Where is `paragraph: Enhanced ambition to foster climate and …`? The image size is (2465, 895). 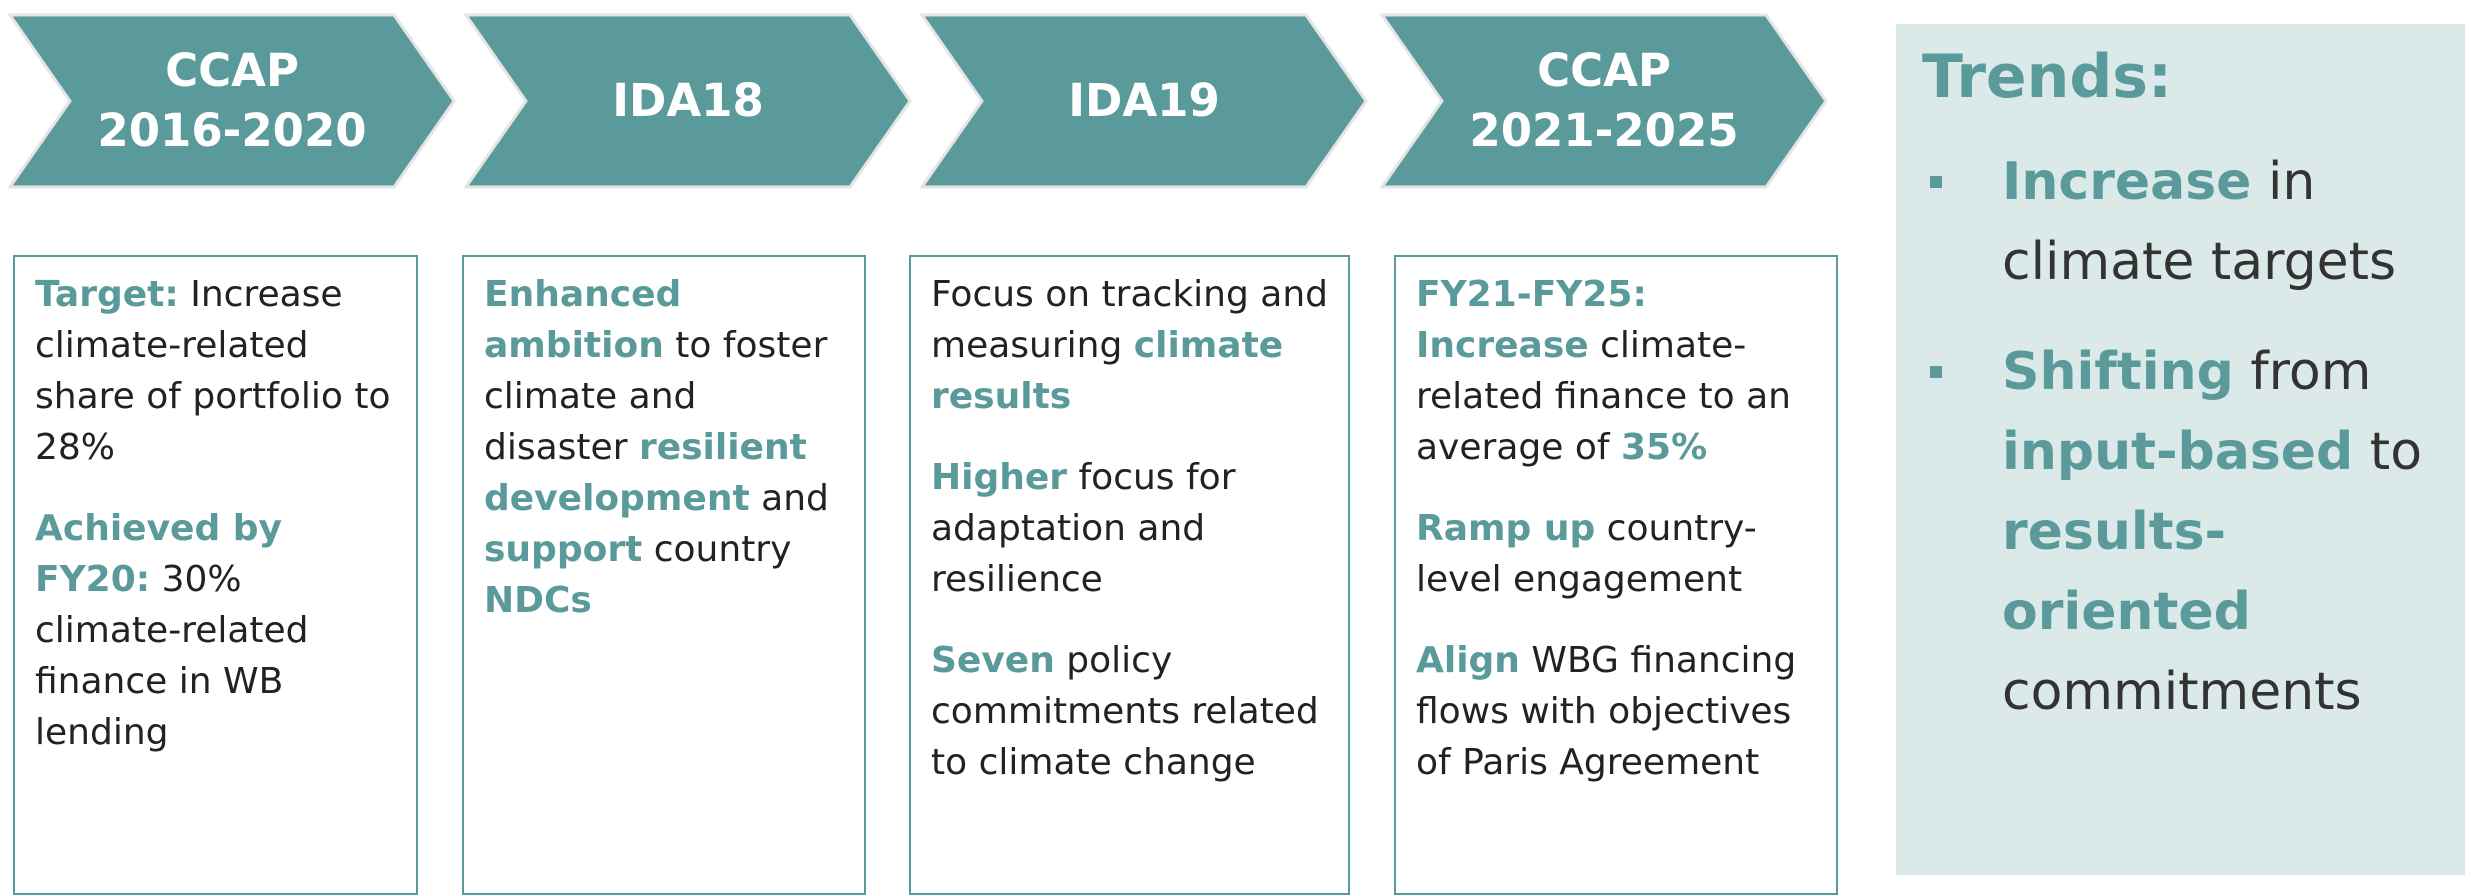 paragraph: Enhanced ambition to foster climate and … is located at coordinates (664, 447).